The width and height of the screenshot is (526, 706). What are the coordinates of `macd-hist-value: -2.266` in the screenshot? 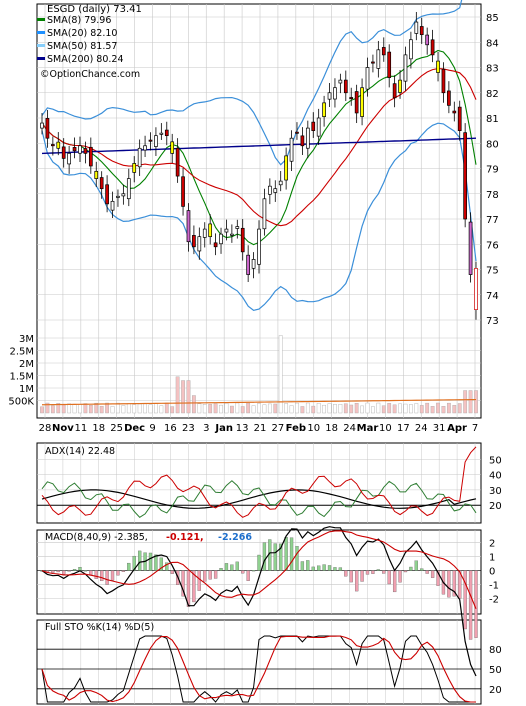 It's located at (235, 537).